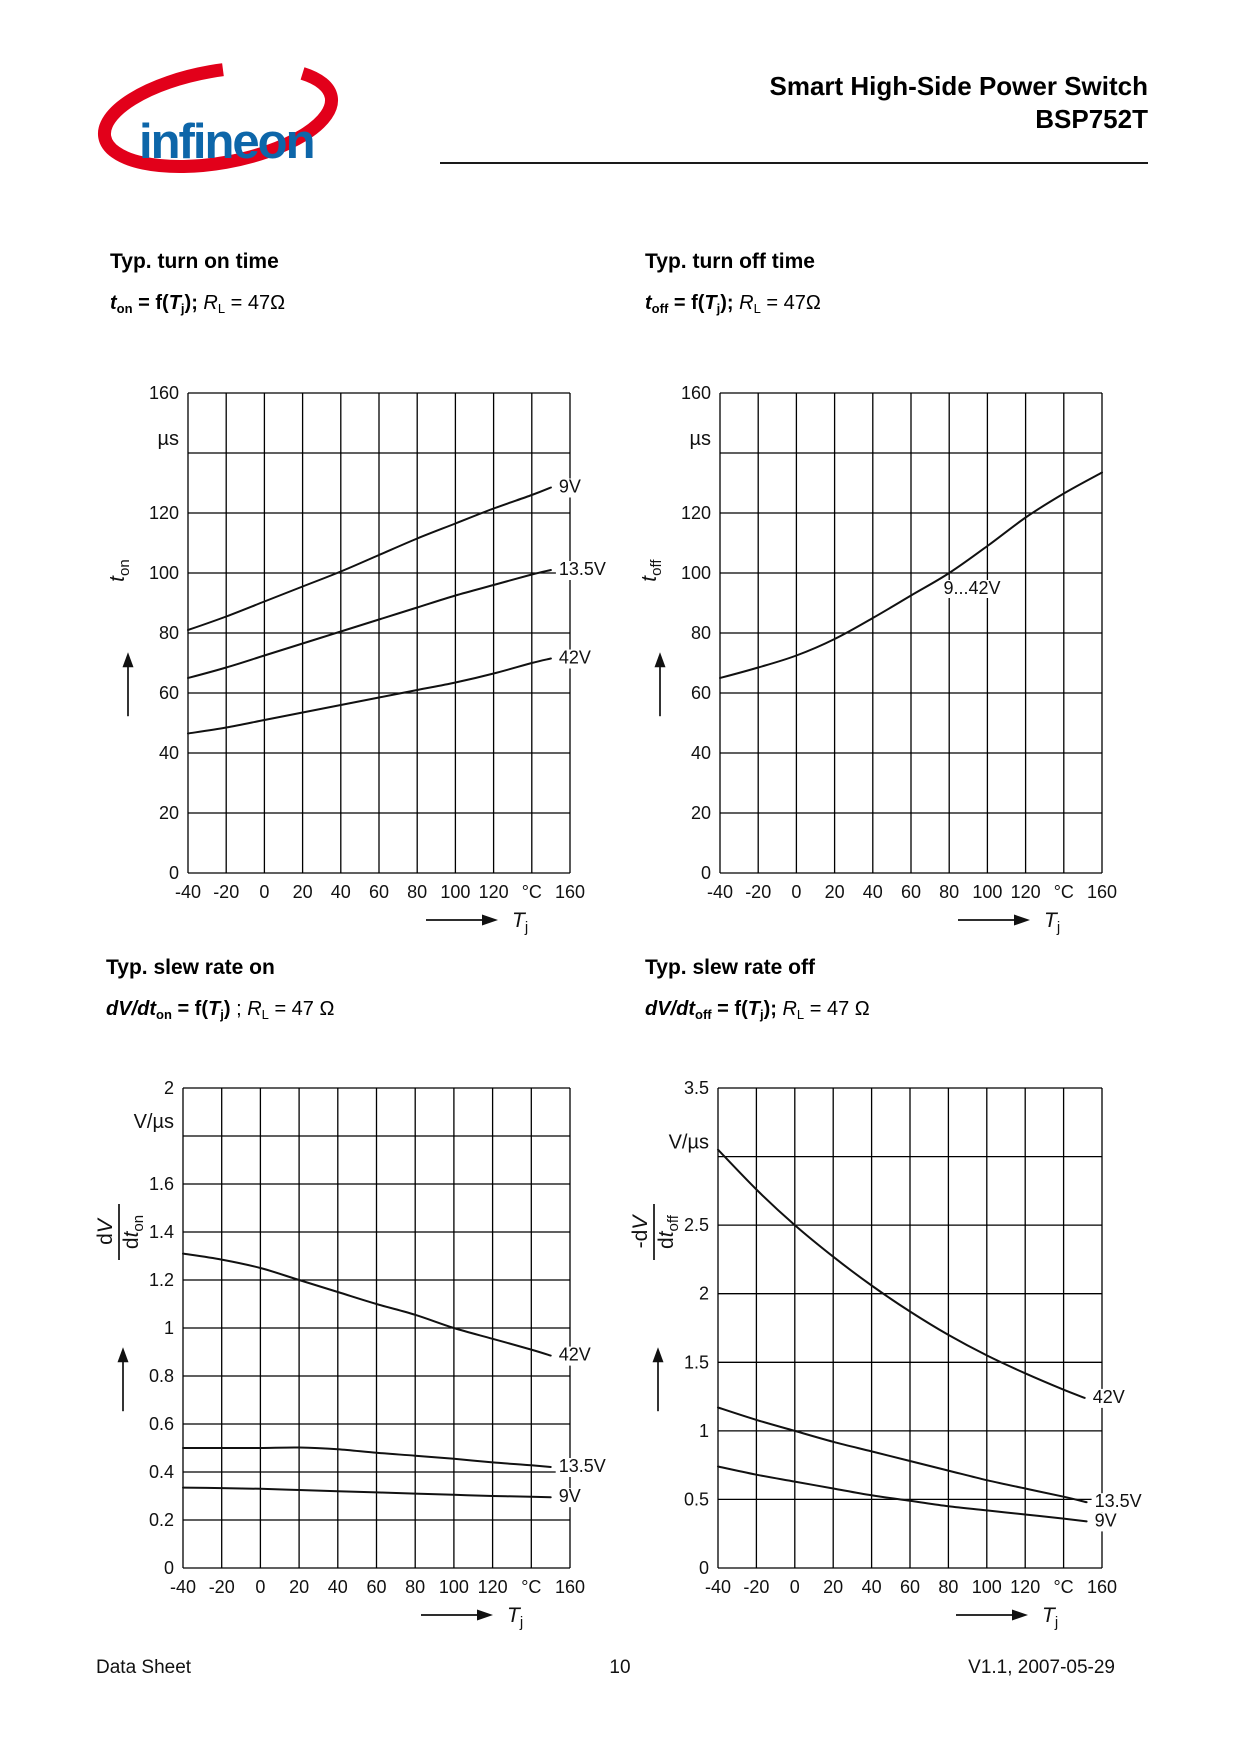 This screenshot has width=1240, height=1754. What do you see at coordinates (144, 1667) in the screenshot?
I see `footer-doc-type: Data Sheet` at bounding box center [144, 1667].